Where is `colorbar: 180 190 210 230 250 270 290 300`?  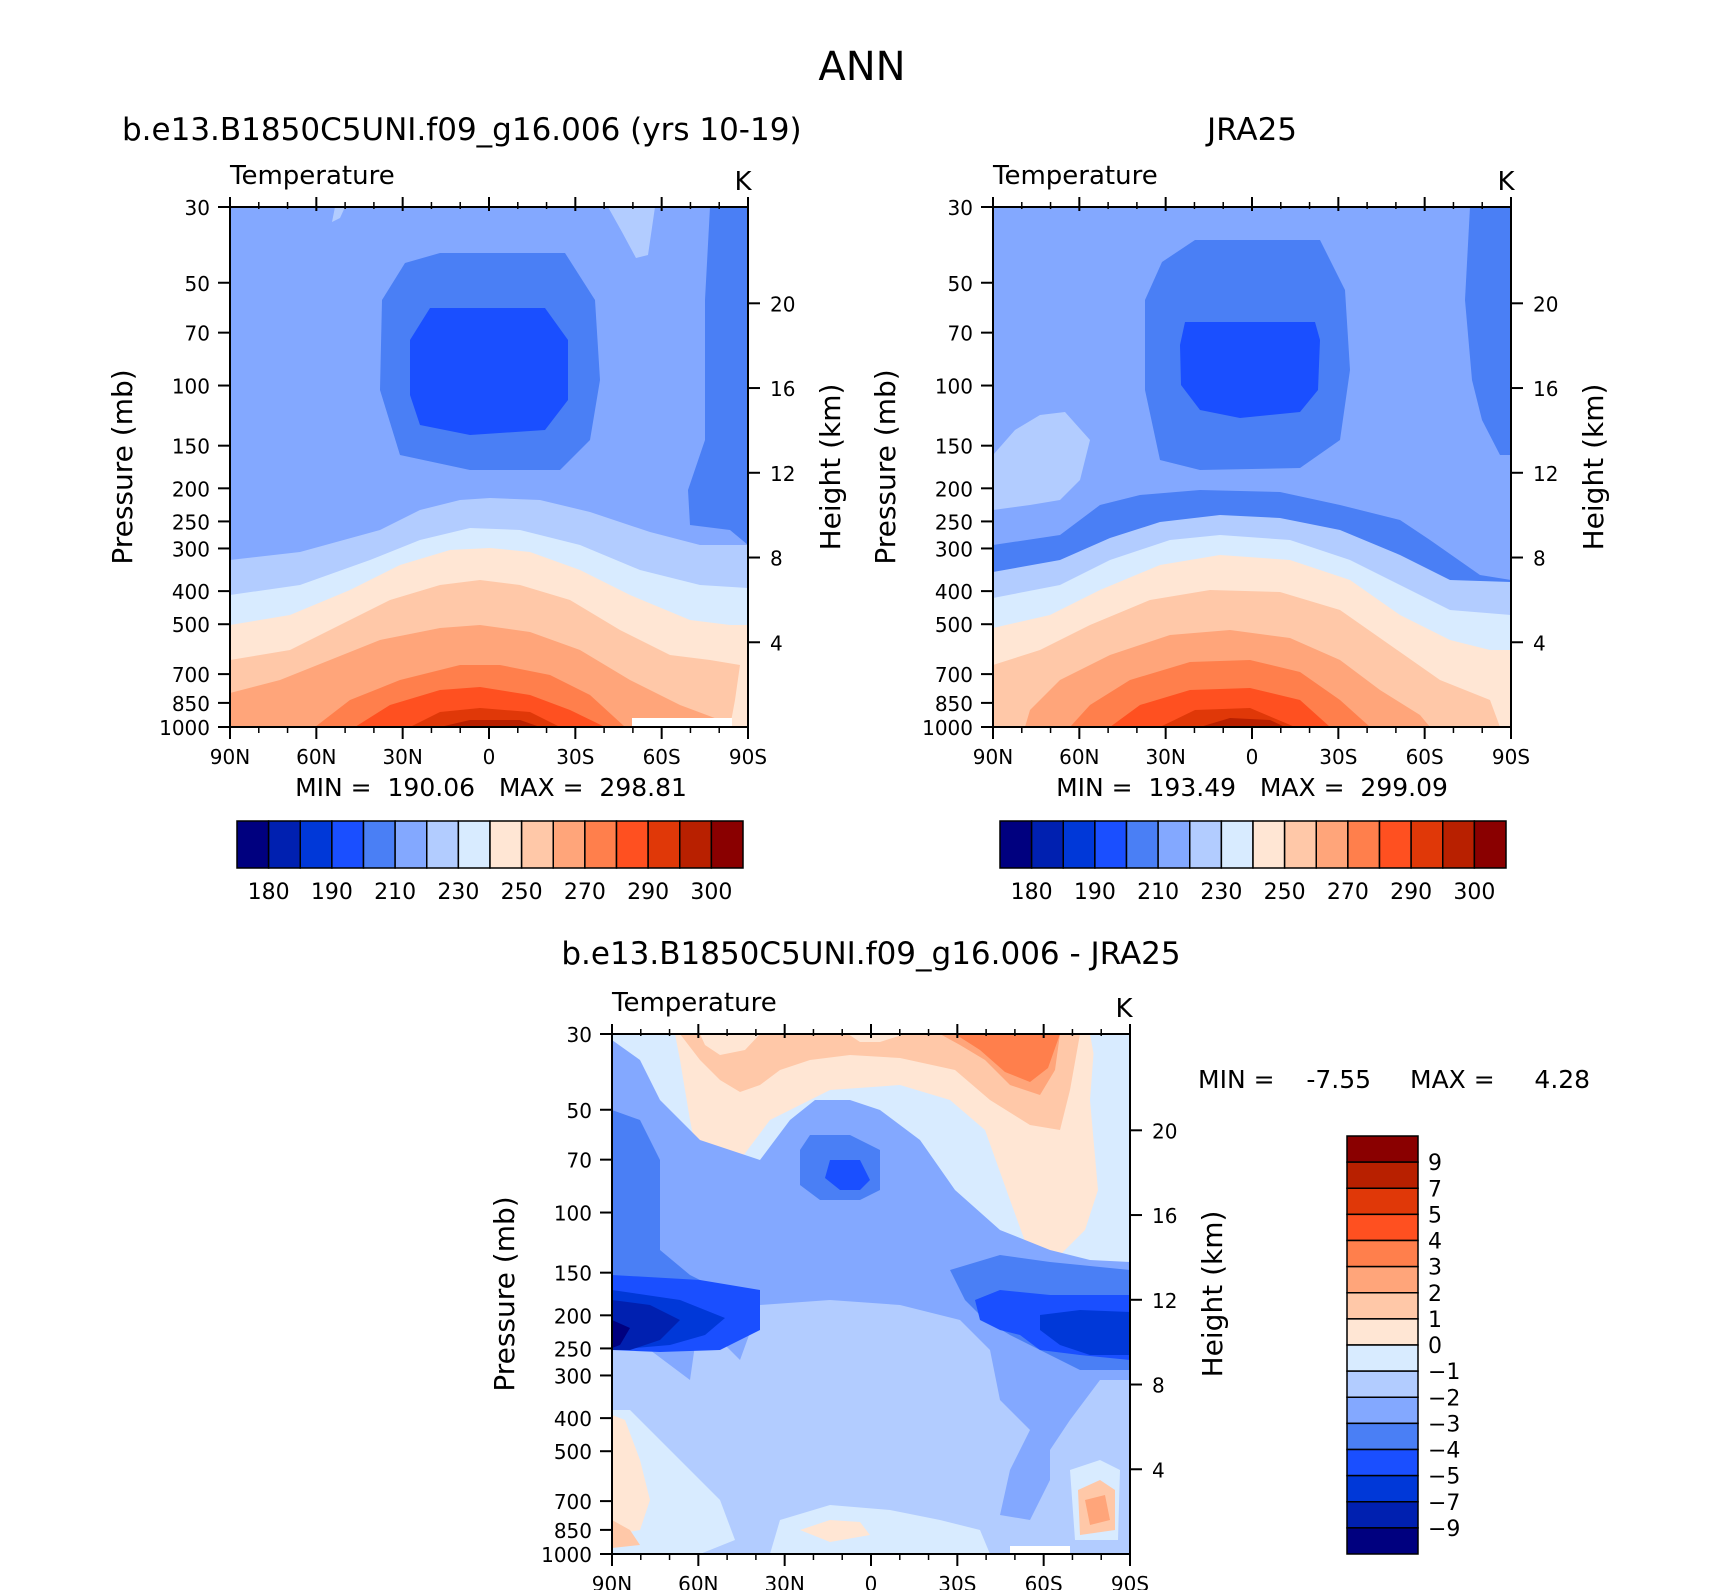 colorbar: 180 190 210 230 250 270 290 300 is located at coordinates (490, 862).